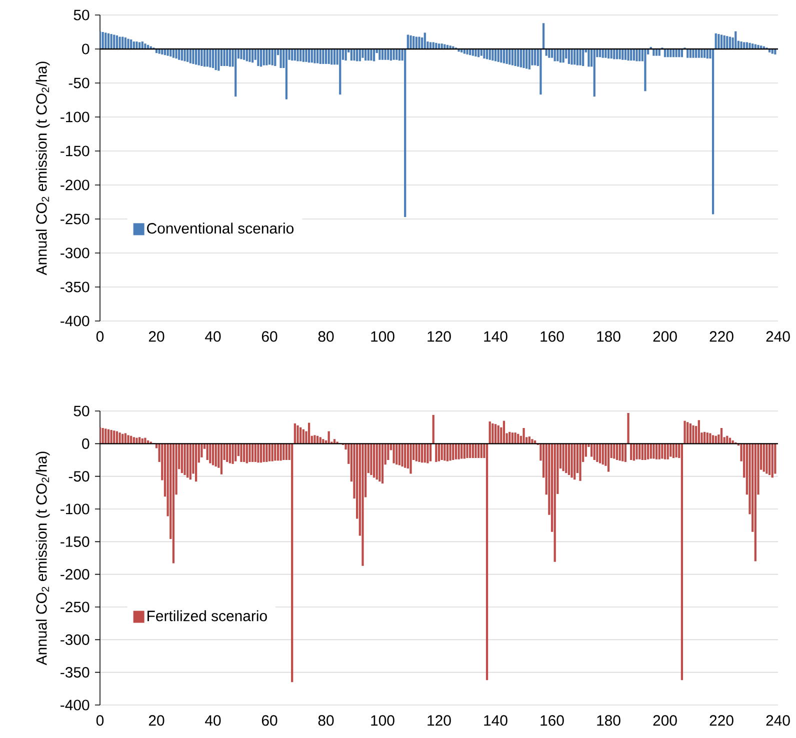 The width and height of the screenshot is (796, 738). What do you see at coordinates (207, 616) in the screenshot?
I see `legend-label: Fertilized scenario` at bounding box center [207, 616].